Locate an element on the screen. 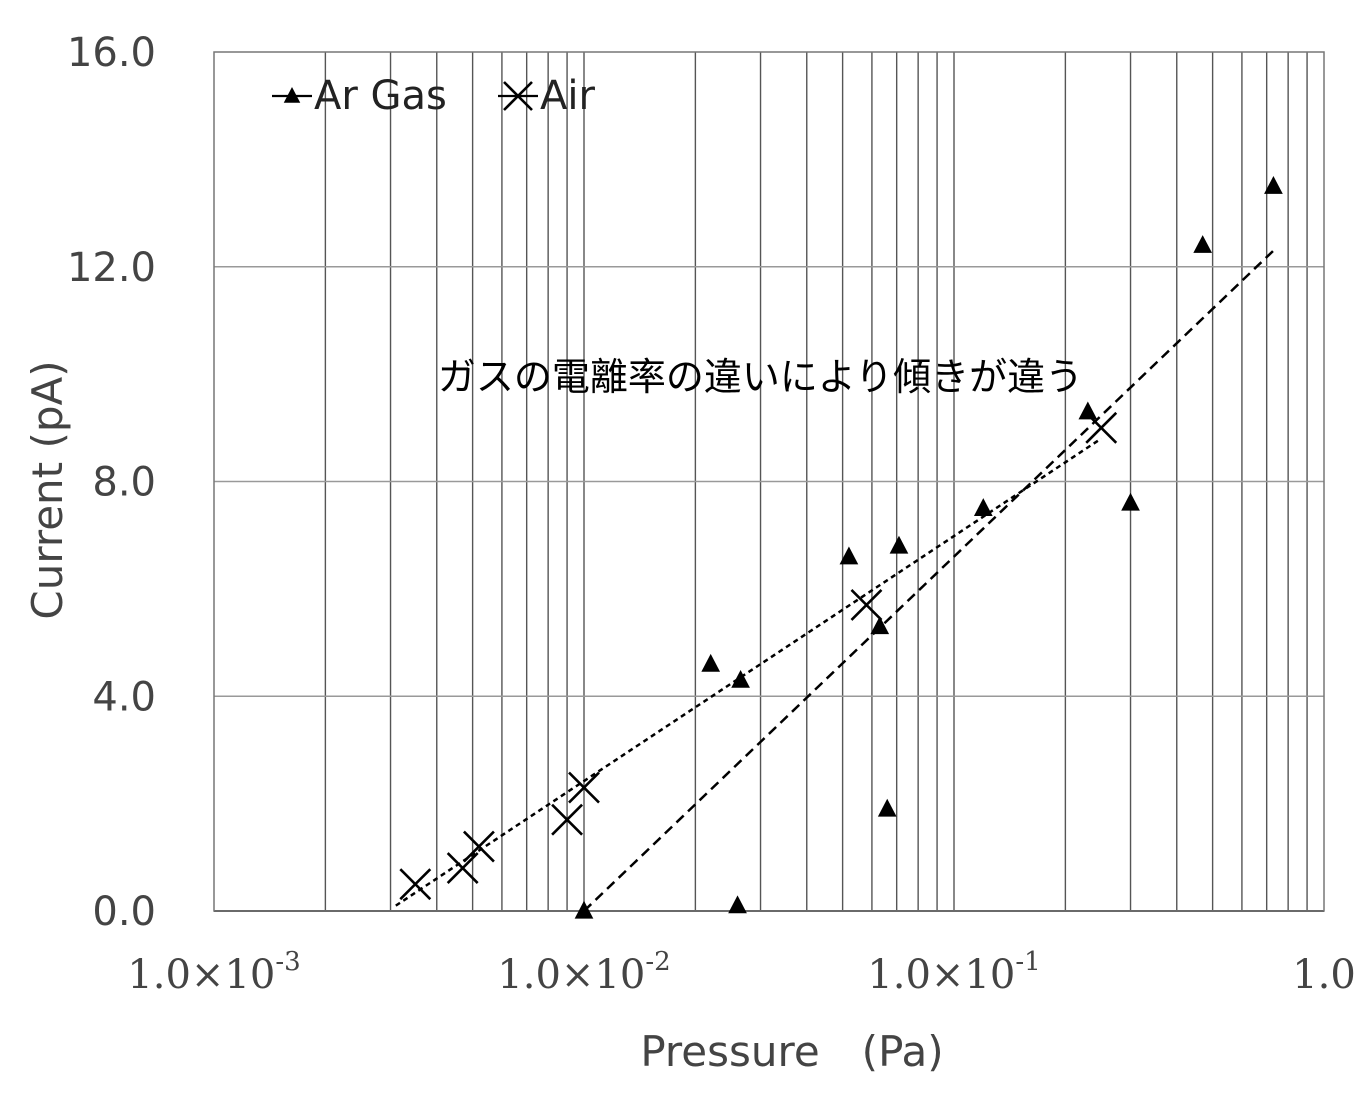 This screenshot has width=1366, height=1104. y-tick-label: 0.0 is located at coordinates (124, 912).